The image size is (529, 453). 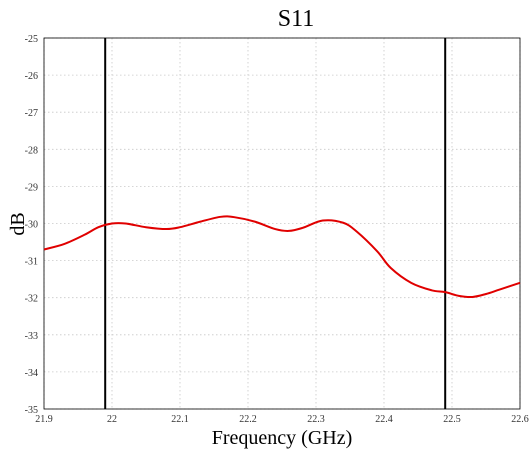 What do you see at coordinates (112, 419) in the screenshot?
I see `x-tick-label: 22` at bounding box center [112, 419].